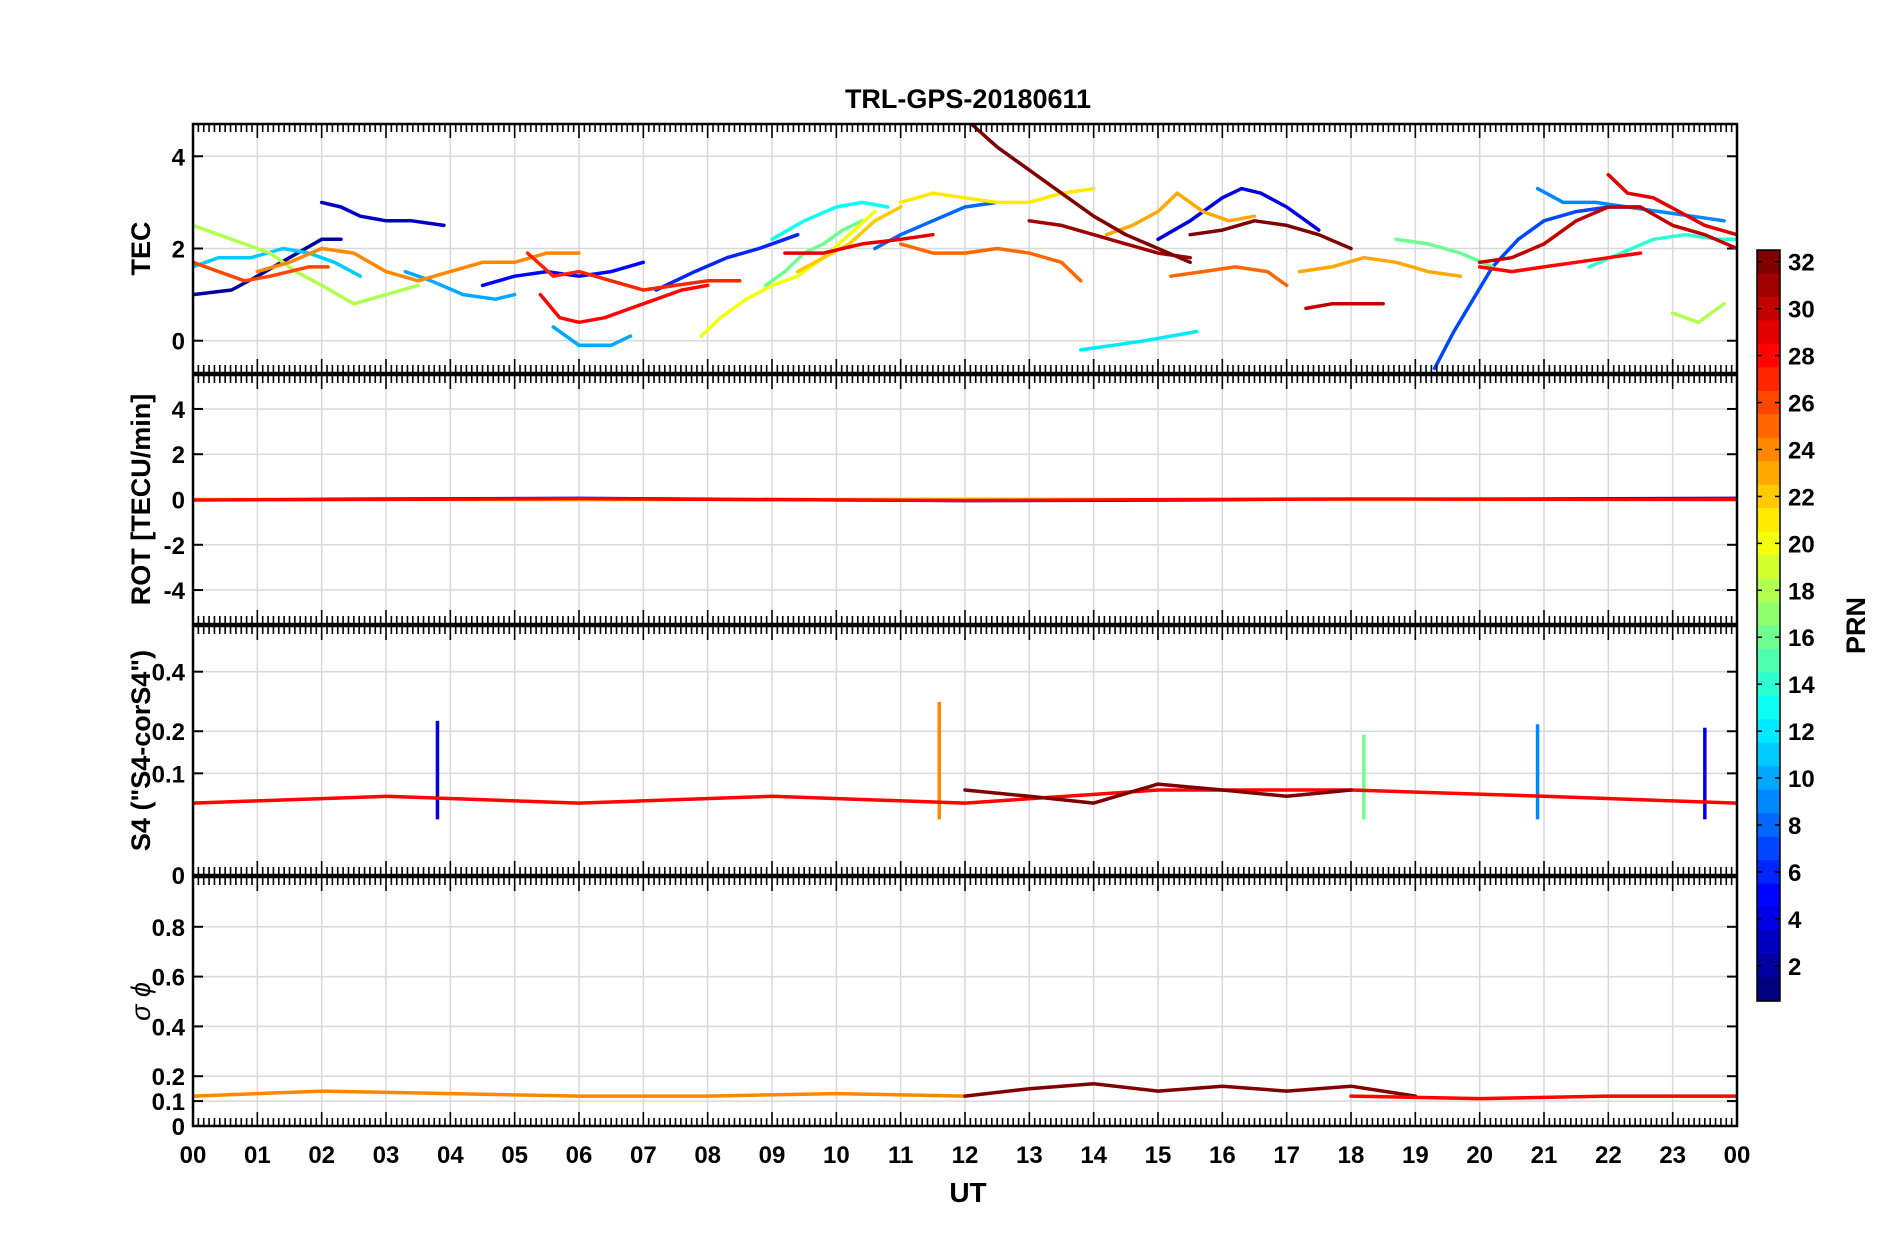 This screenshot has width=1902, height=1236. What do you see at coordinates (1801, 450) in the screenshot?
I see `colorbar-tick-label: 24` at bounding box center [1801, 450].